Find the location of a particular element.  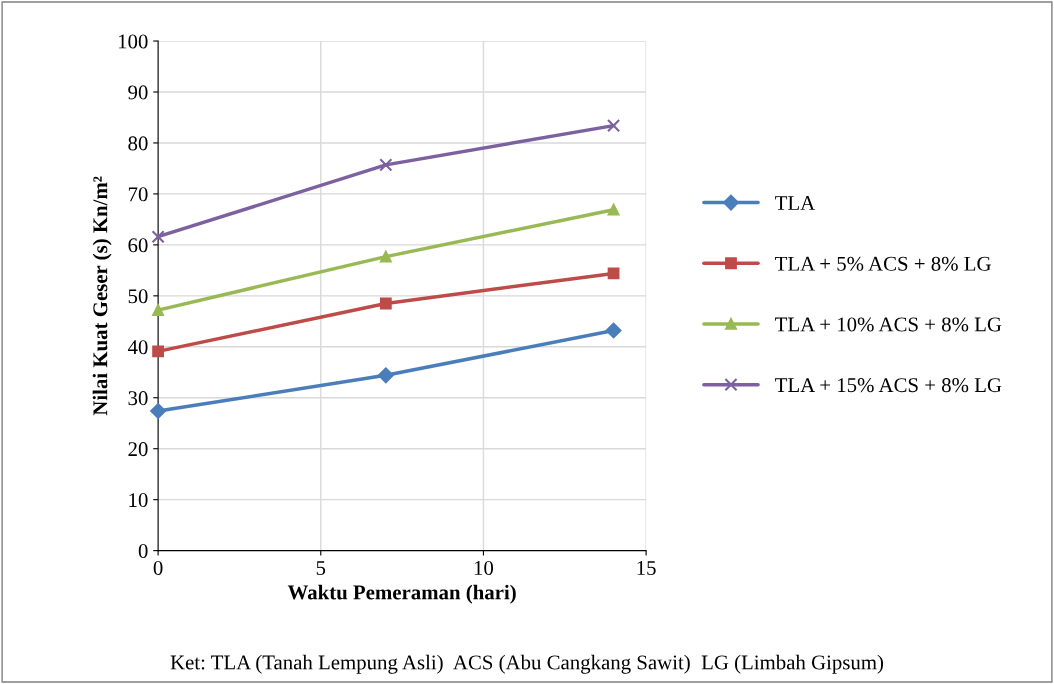

y-tick-label: 20 is located at coordinates (138, 449).